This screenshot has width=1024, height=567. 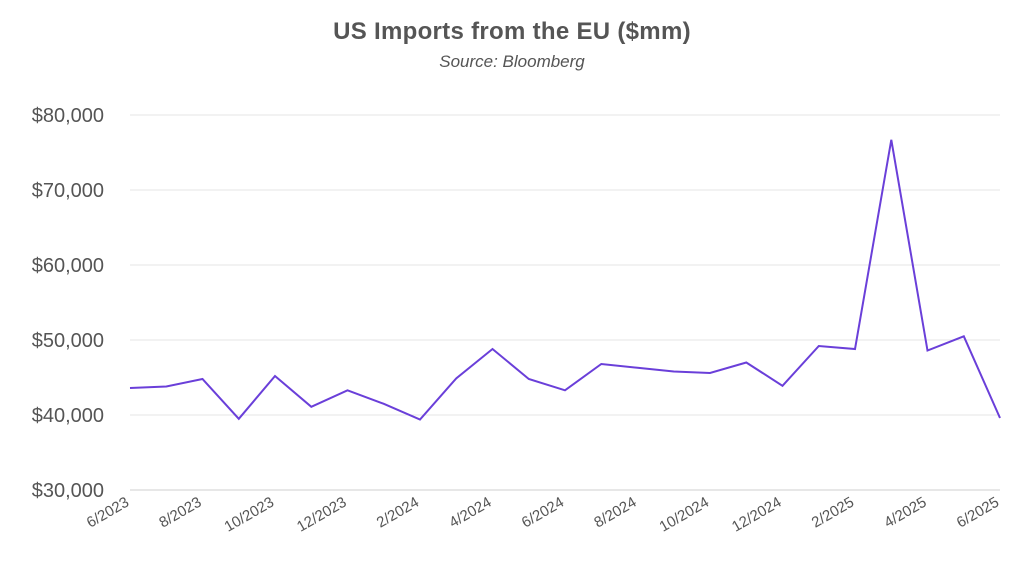 What do you see at coordinates (68, 416) in the screenshot?
I see `y-tick-label: $40,000` at bounding box center [68, 416].